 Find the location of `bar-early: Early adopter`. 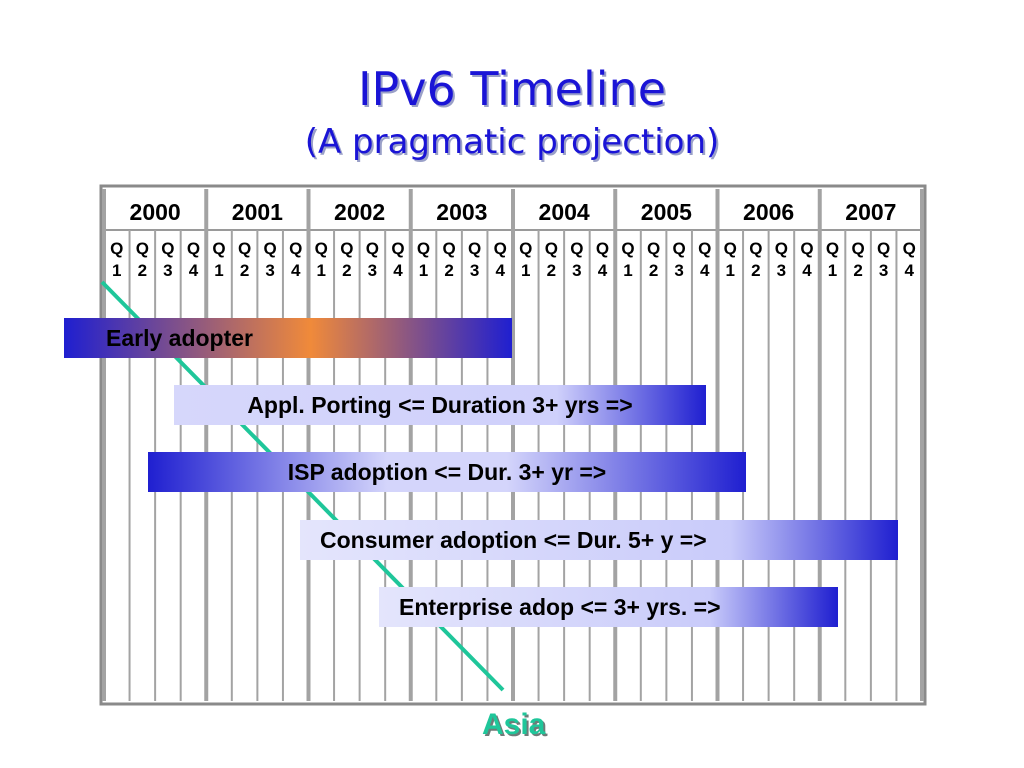

bar-early: Early adopter is located at coordinates (288, 338).